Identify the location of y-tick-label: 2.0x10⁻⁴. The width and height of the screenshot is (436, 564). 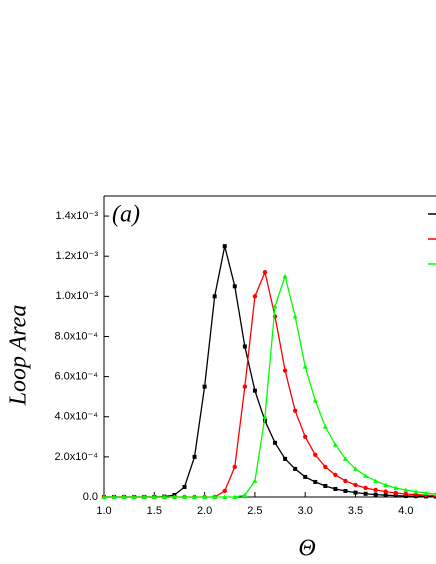
(76, 457).